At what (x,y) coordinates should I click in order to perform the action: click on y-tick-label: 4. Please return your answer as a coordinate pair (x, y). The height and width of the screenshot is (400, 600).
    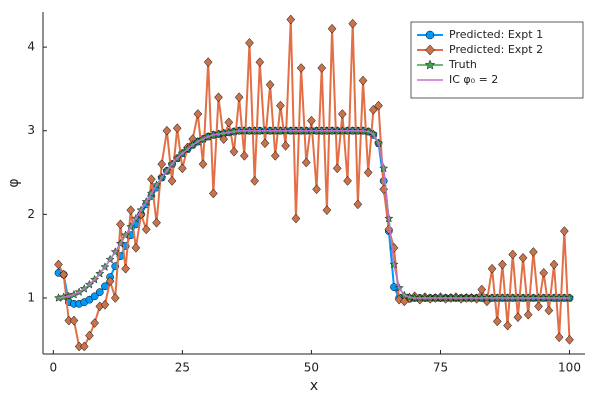
    Looking at the image, I should click on (31, 47).